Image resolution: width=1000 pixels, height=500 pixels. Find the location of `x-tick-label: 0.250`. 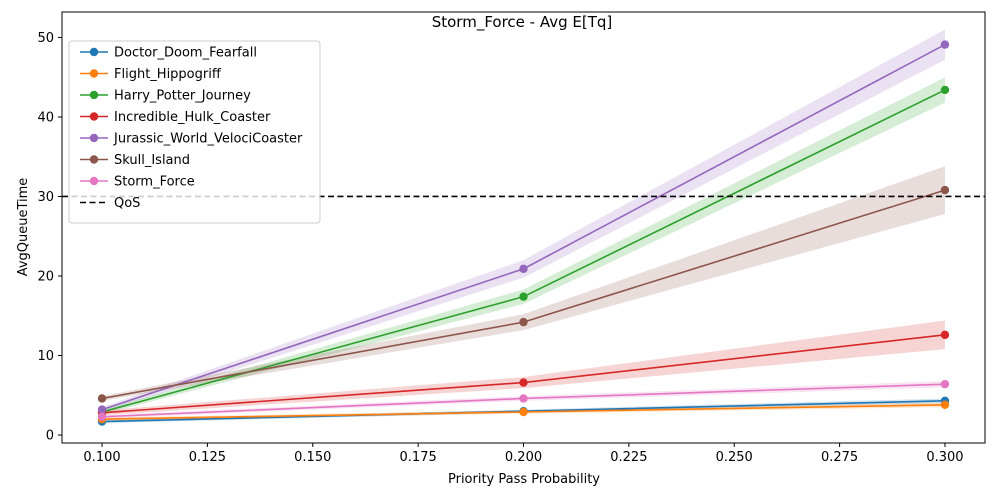

x-tick-label: 0.250 is located at coordinates (734, 457).